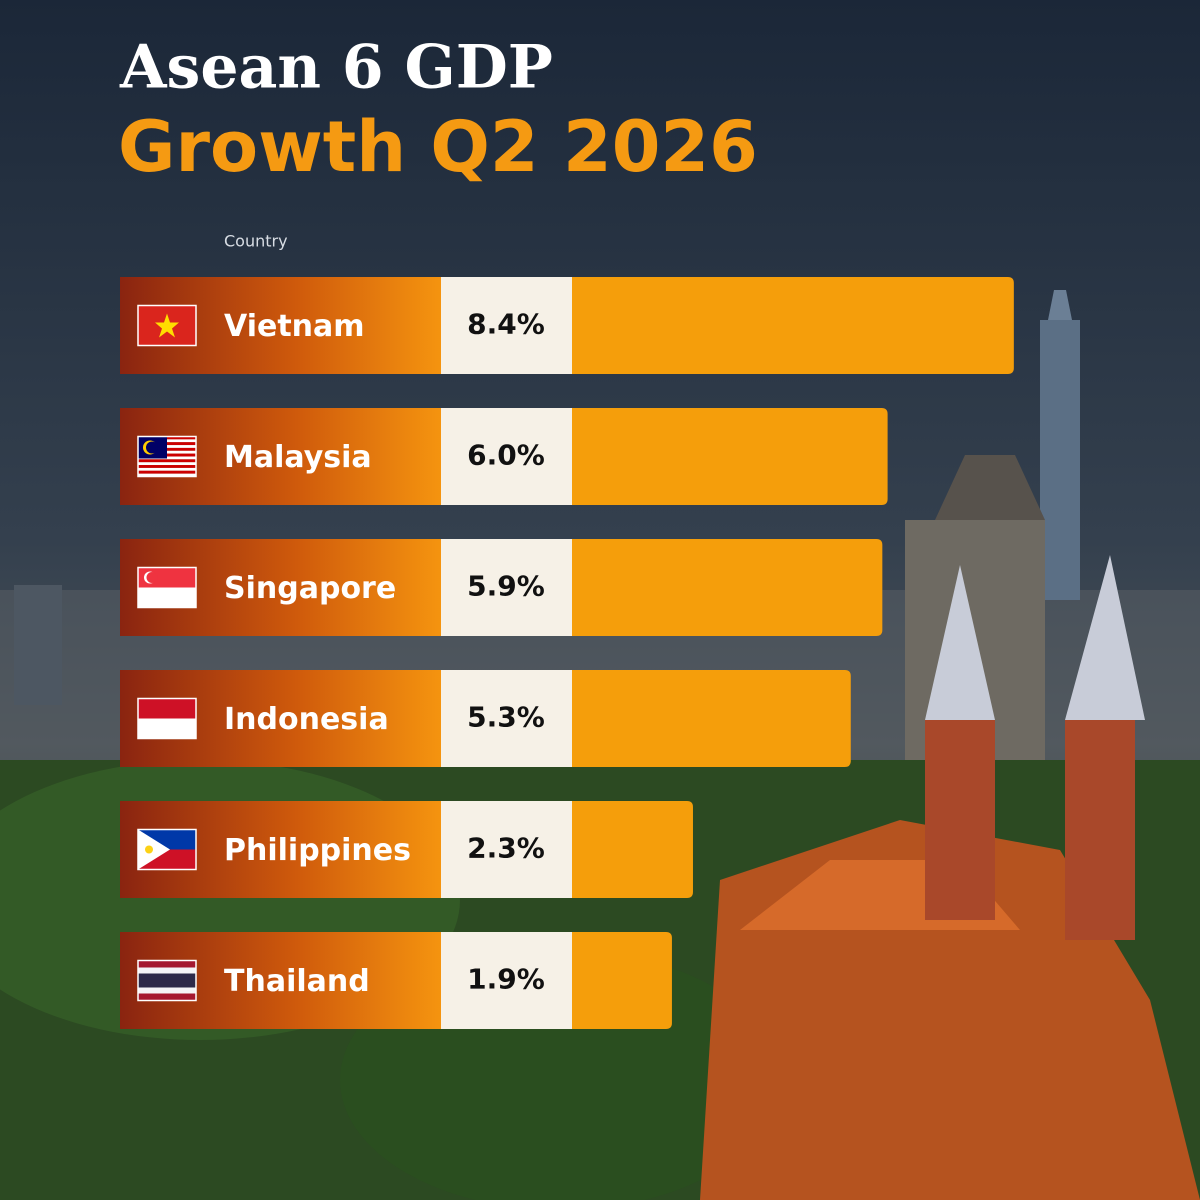  I want to click on category-label: Philippines, so click(317, 850).